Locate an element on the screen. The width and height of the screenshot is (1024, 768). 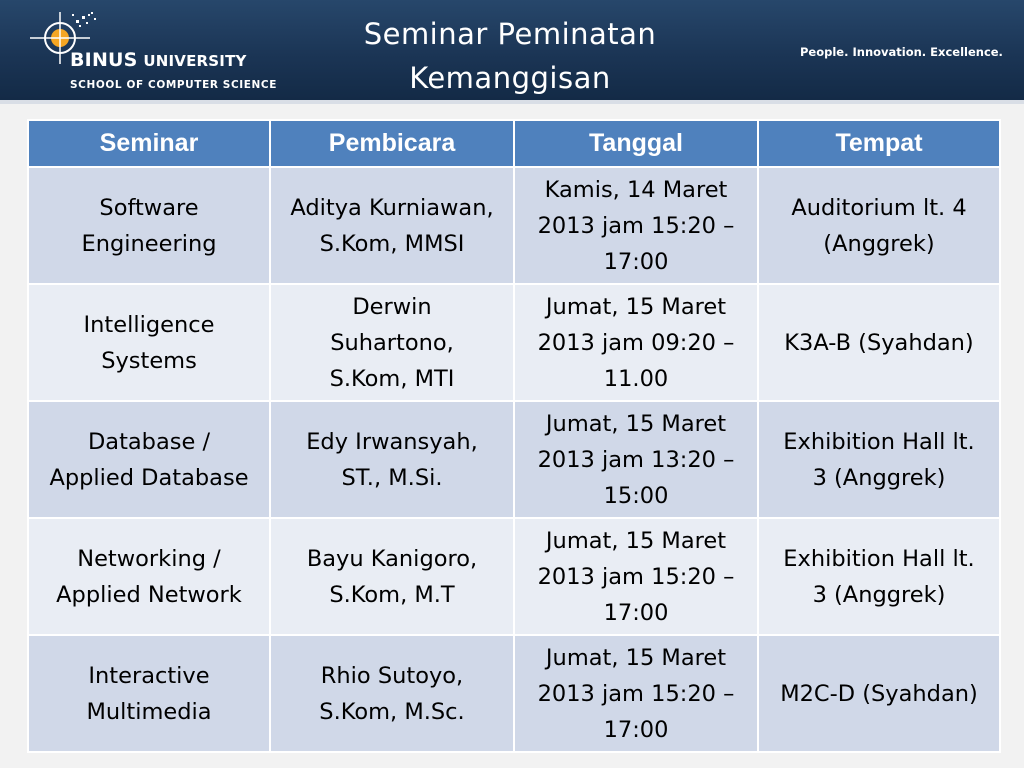
cell-seminar: Intelligence Systems is located at coordinates (149, 342).